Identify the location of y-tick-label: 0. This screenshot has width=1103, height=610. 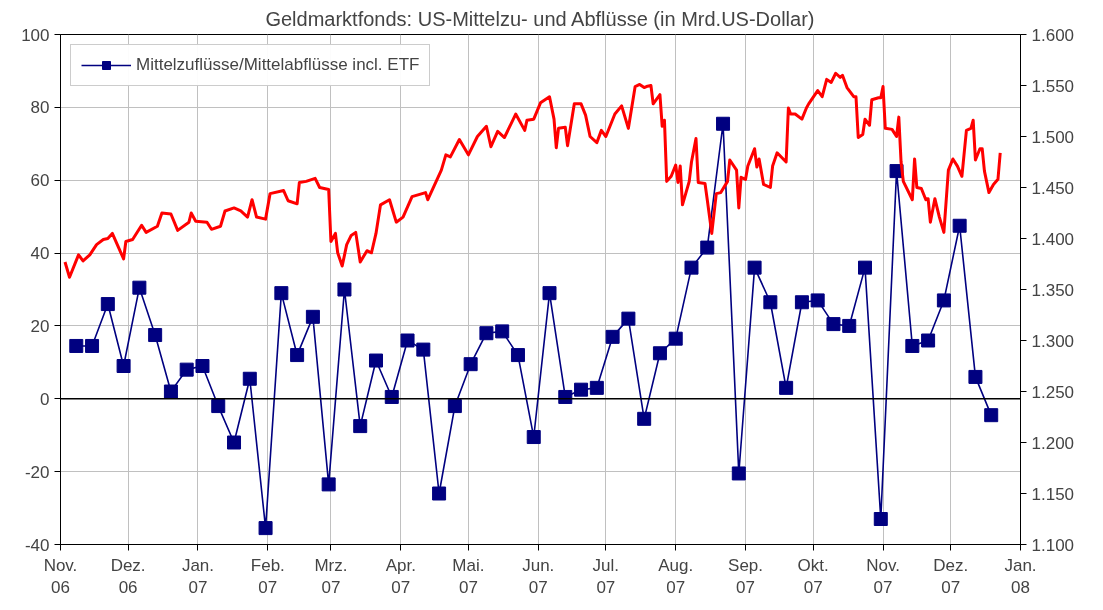
(45, 399).